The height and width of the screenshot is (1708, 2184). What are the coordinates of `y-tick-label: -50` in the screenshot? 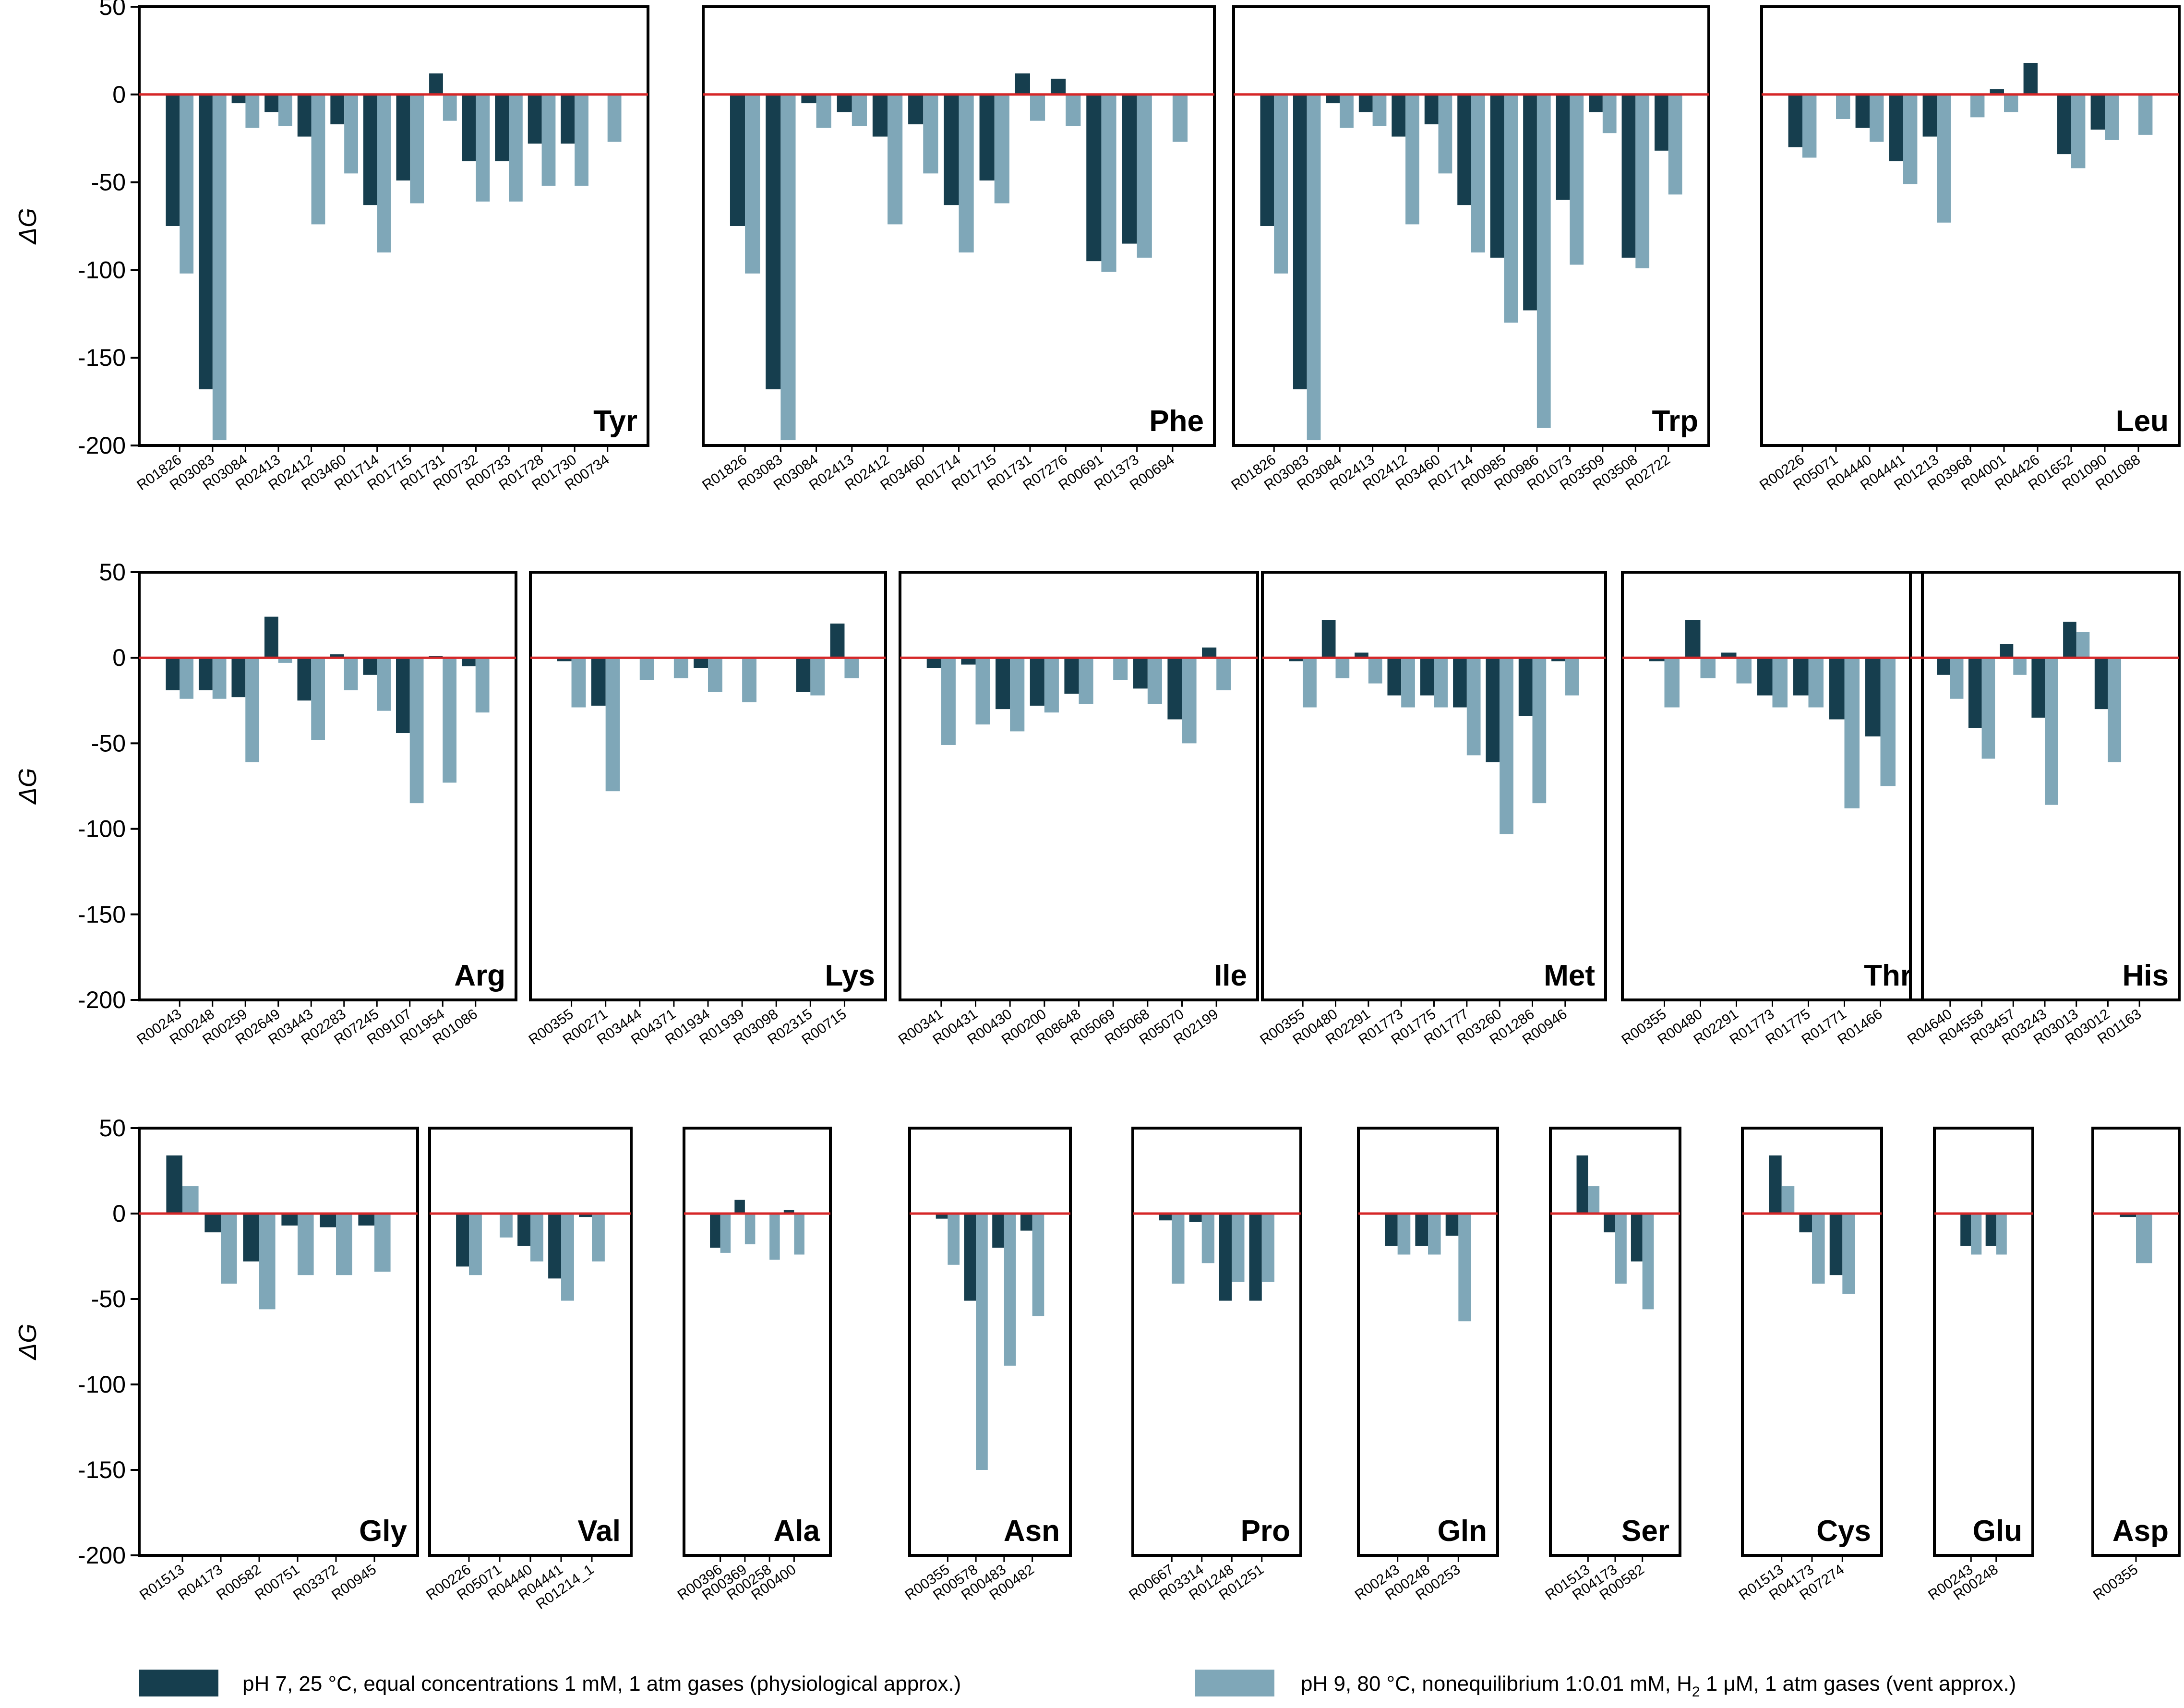 It's located at (108, 1299).